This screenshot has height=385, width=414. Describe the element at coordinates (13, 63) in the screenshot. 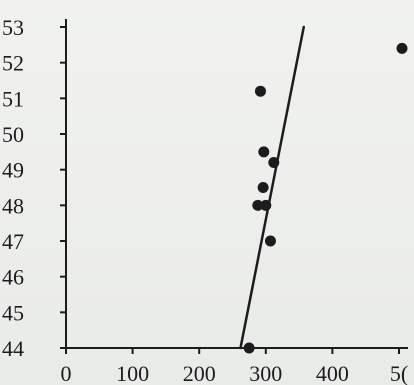

I see `y-tick-label: 52` at that location.